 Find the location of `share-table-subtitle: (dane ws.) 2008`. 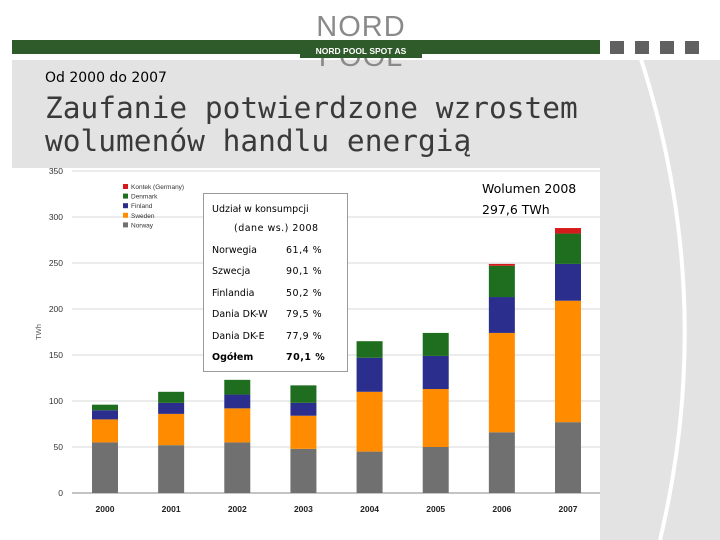

share-table-subtitle: (dane ws.) 2008 is located at coordinates (276, 228).